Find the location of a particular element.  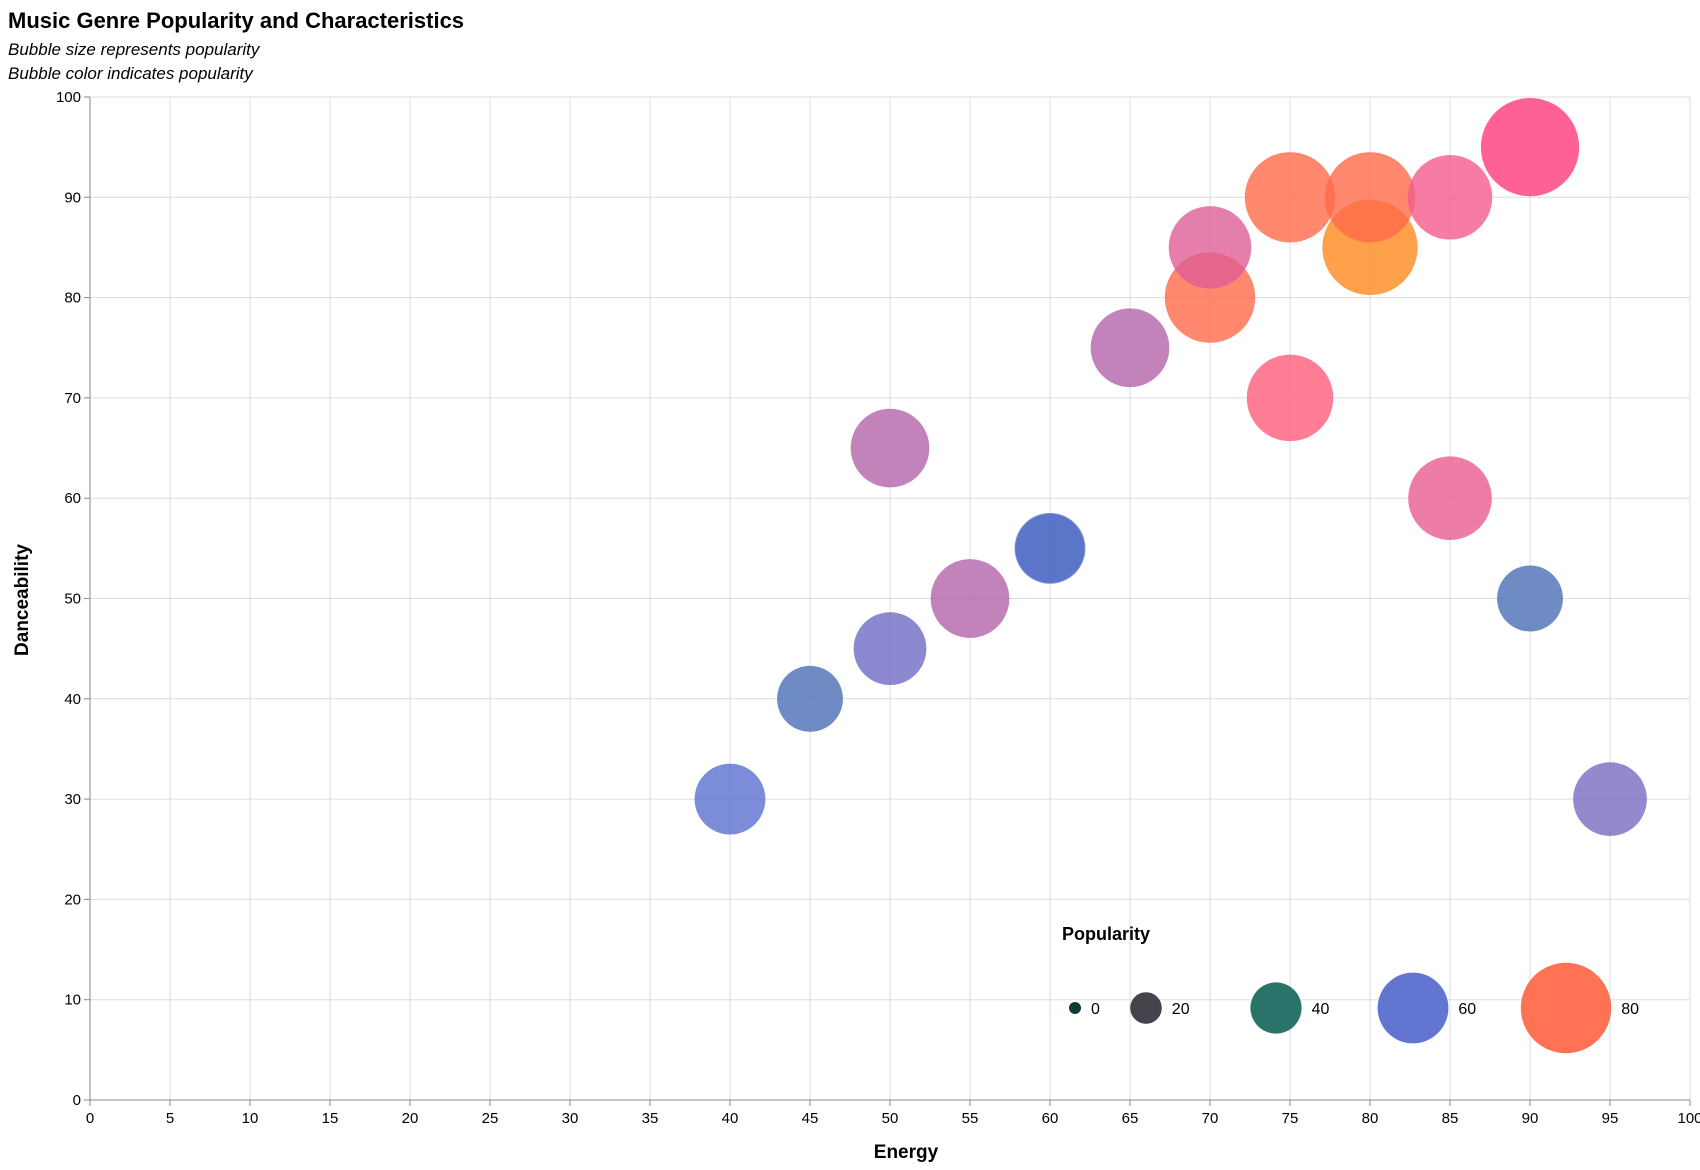

y-tick-label: 20 is located at coordinates (72, 899).